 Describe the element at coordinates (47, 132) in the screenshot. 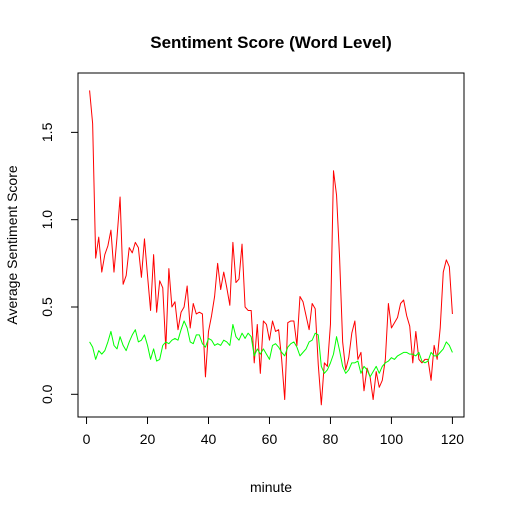

I see `y-tick-label: 1.5` at that location.